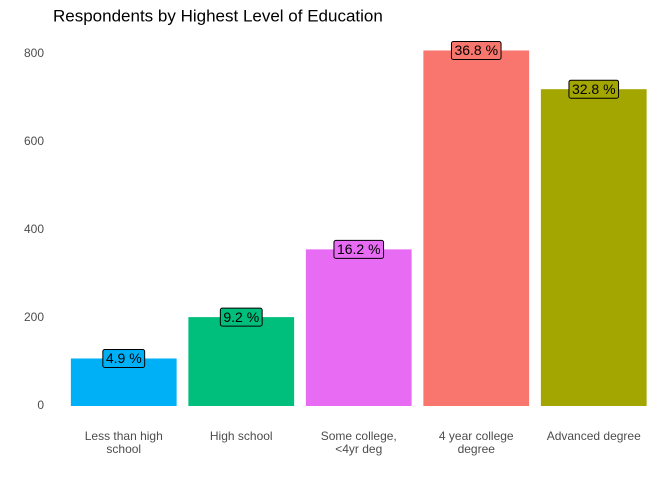  I want to click on bar-label: 16.2 %, so click(359, 249).